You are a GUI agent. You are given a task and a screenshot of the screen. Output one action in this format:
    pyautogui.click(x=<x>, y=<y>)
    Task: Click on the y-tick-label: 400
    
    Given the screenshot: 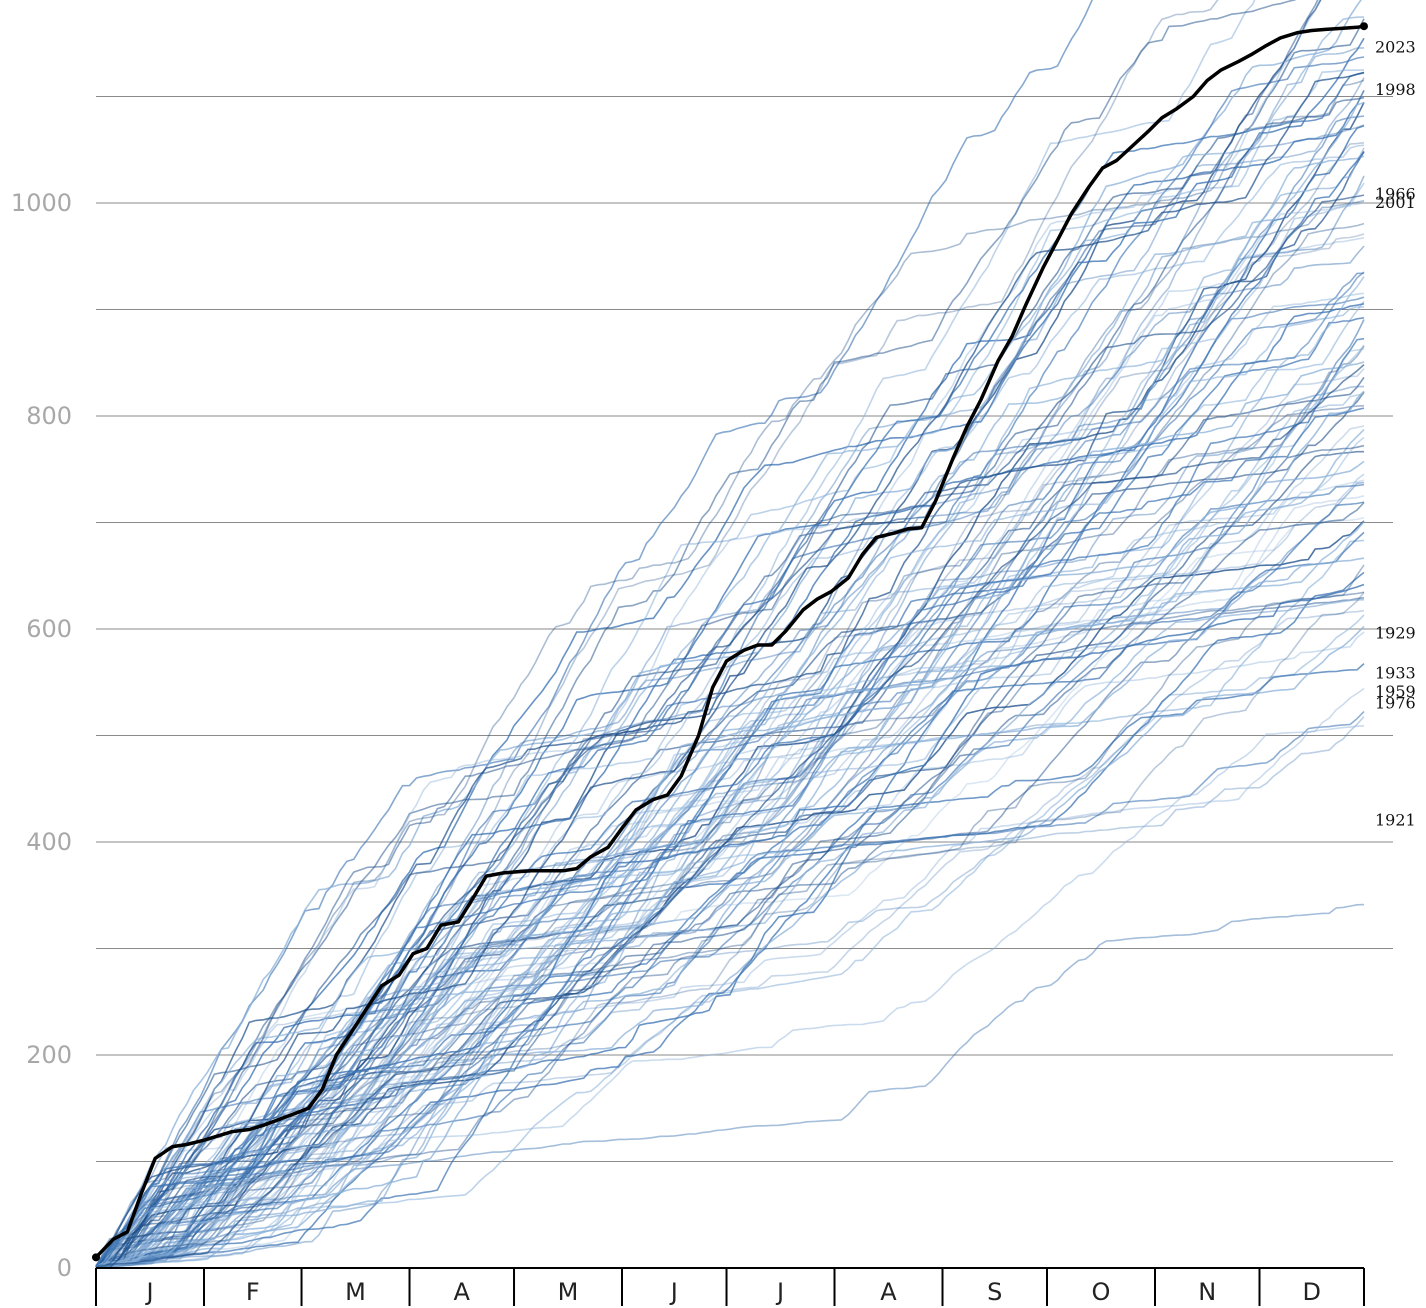 What is the action you would take?
    pyautogui.click(x=49, y=842)
    